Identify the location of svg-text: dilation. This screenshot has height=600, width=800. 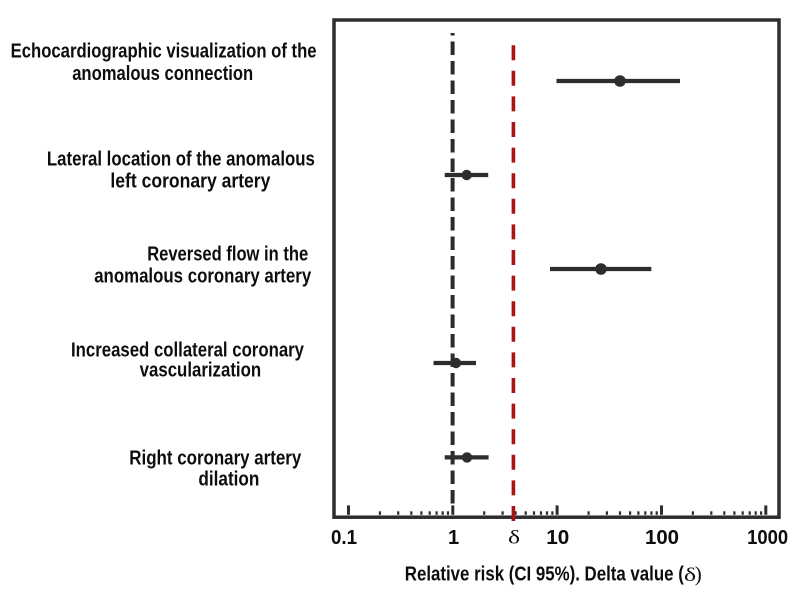
(228, 480).